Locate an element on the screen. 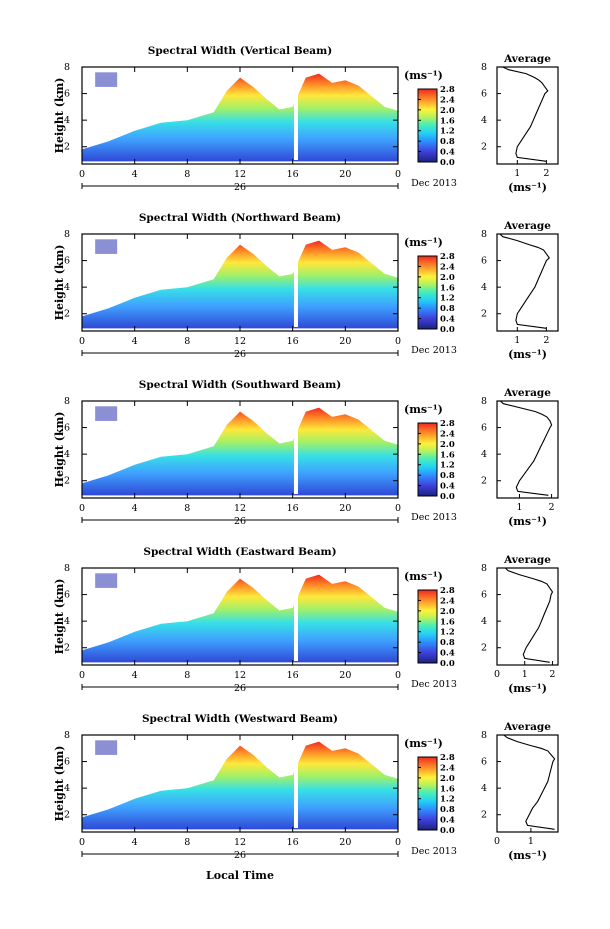 This screenshot has height=929, width=610. colorbar-tick-label: 0.8 is located at coordinates (447, 476).